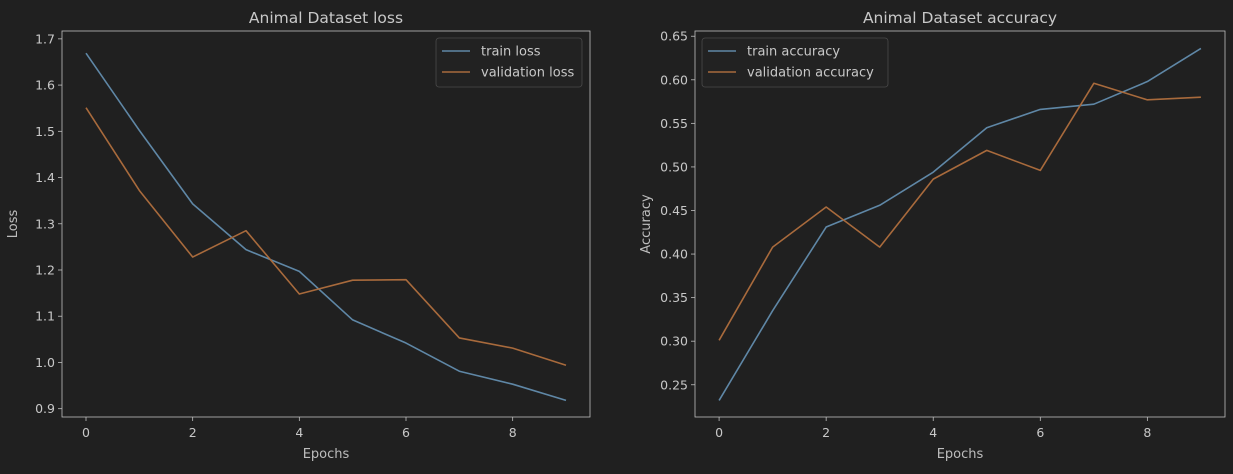 The height and width of the screenshot is (474, 1233). What do you see at coordinates (45, 177) in the screenshot?
I see `loss-y-tick-label: 1.4` at bounding box center [45, 177].